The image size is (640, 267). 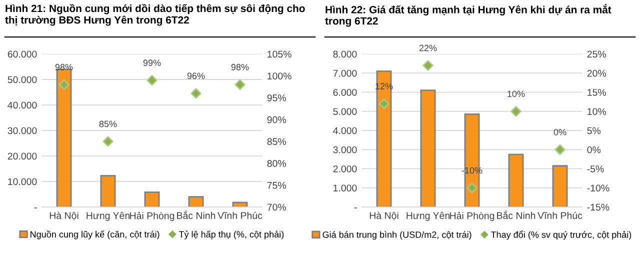 What do you see at coordinates (276, 142) in the screenshot?
I see `y2-tick-label: 85%` at bounding box center [276, 142].